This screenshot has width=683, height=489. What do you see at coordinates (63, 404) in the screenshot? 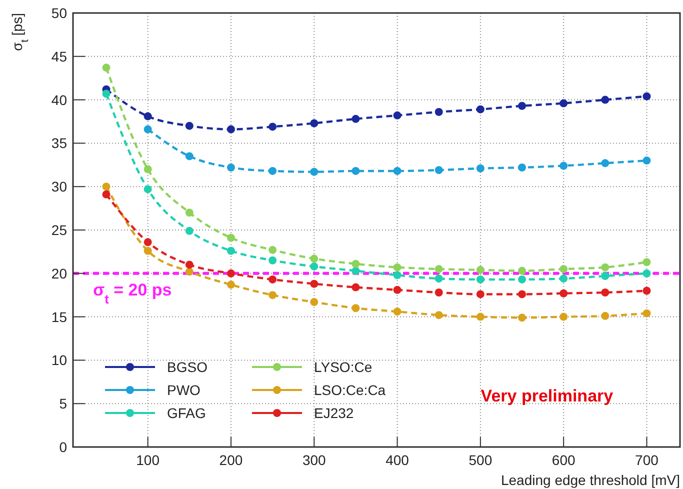
I see `y-tick-label: 5` at bounding box center [63, 404].